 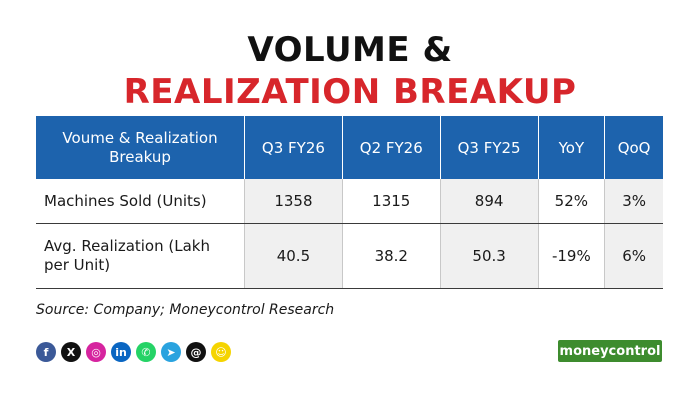 What do you see at coordinates (121, 352) in the screenshot?
I see `linkedin-icon: in` at bounding box center [121, 352].